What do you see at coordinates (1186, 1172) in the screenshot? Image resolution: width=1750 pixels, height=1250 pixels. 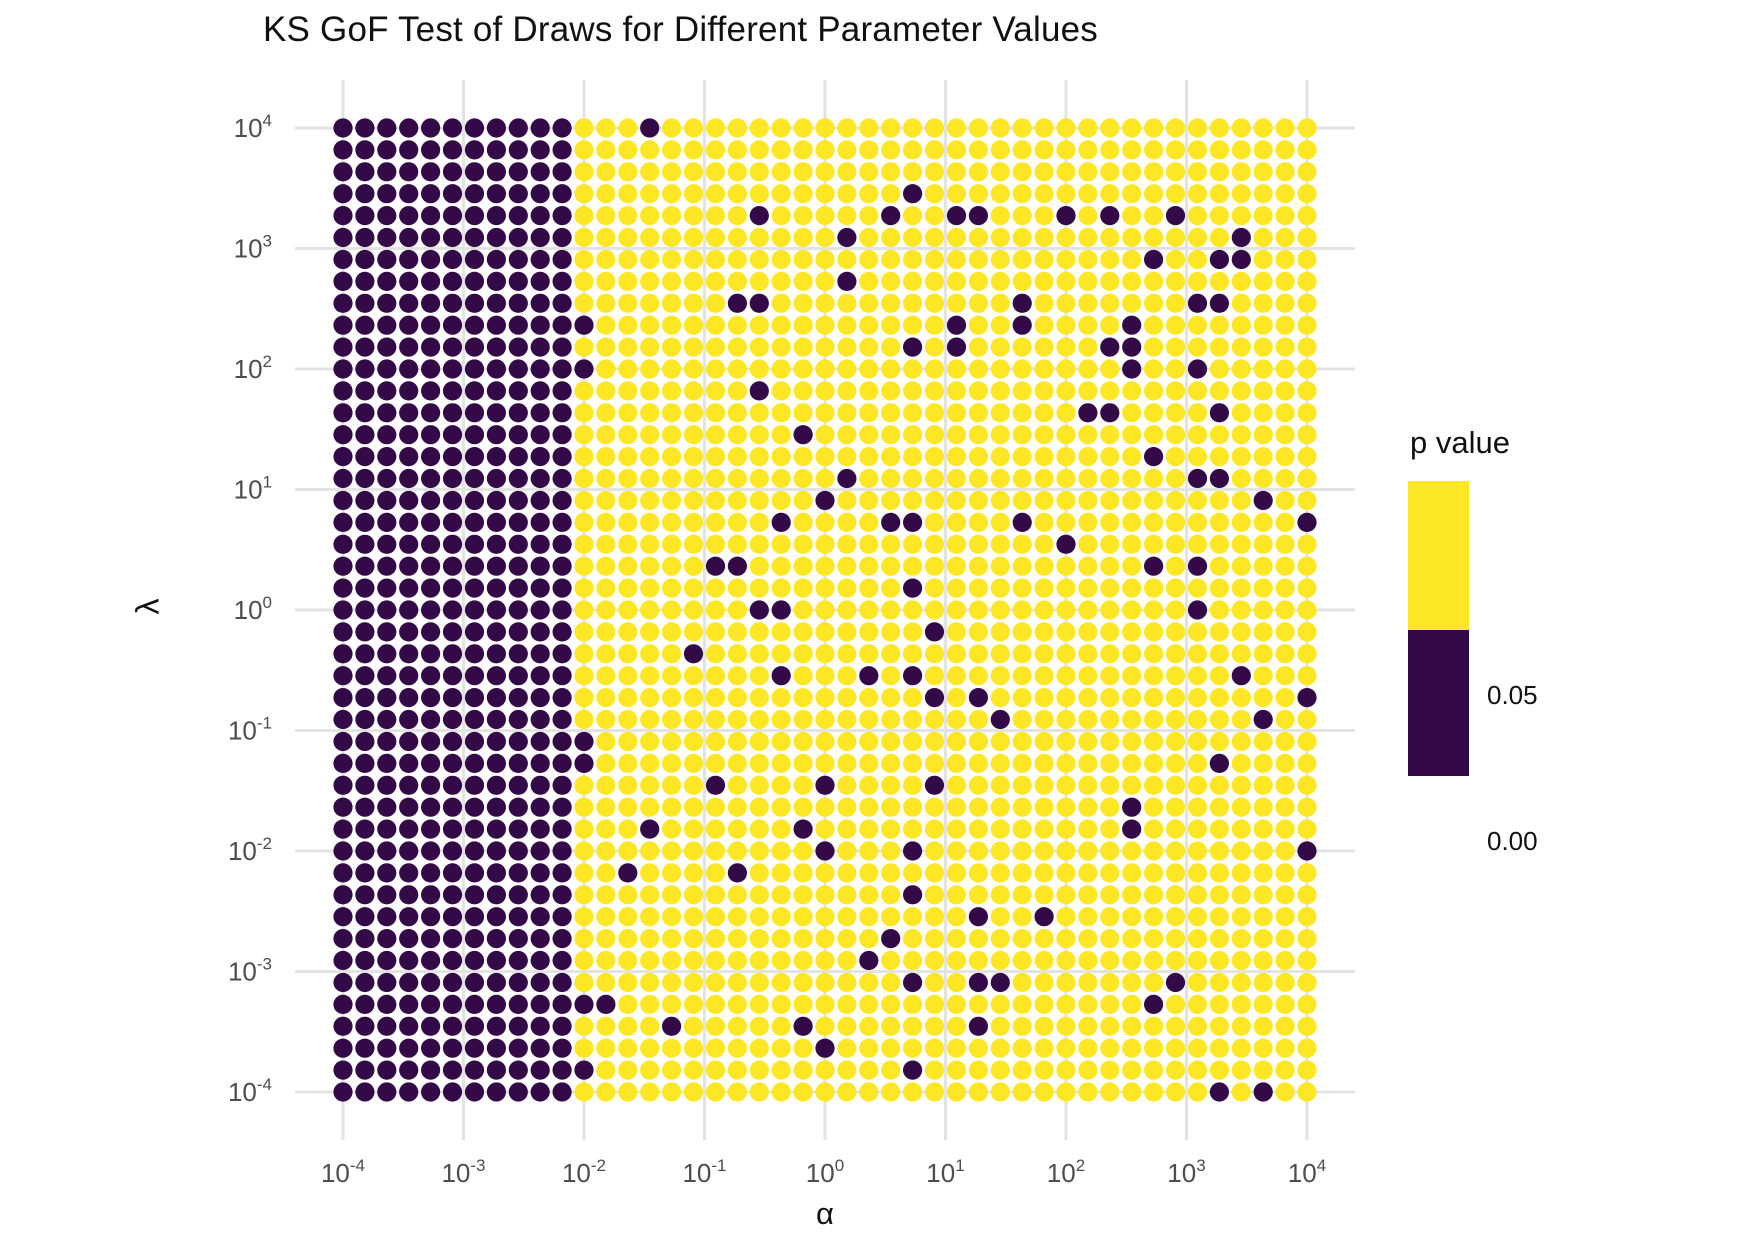 I see `tick-label: 103` at bounding box center [1186, 1172].